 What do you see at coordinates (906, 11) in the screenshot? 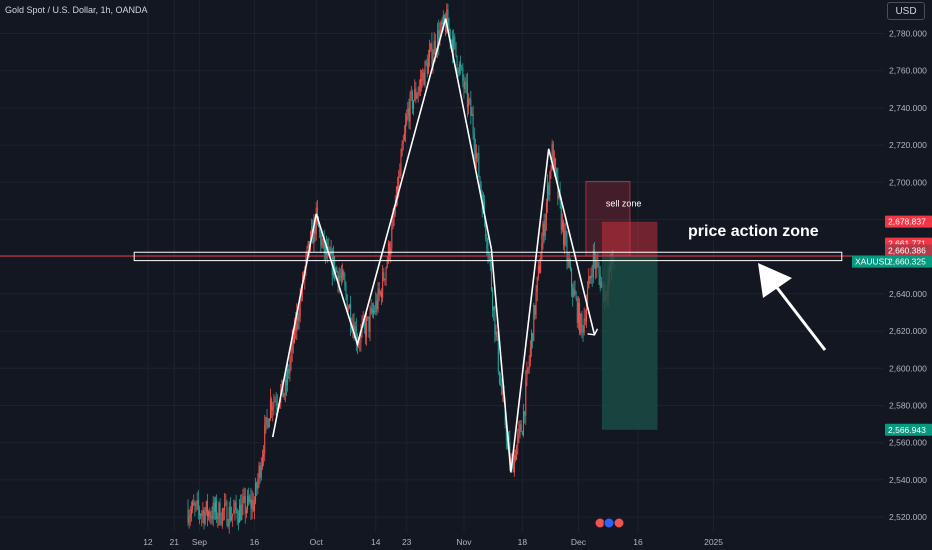
I see `currency-button: USD` at bounding box center [906, 11].